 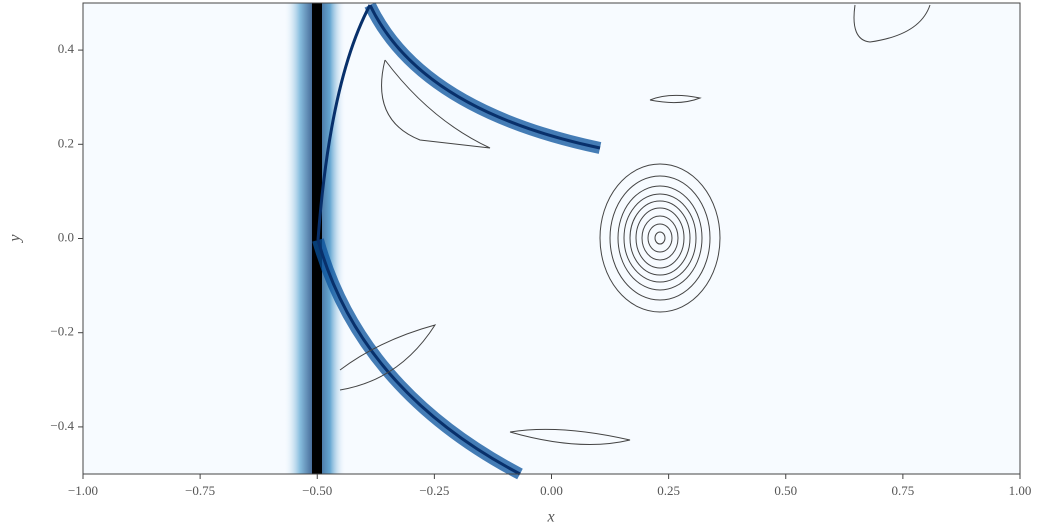 I want to click on y-axis-label: y, so click(x=15, y=239).